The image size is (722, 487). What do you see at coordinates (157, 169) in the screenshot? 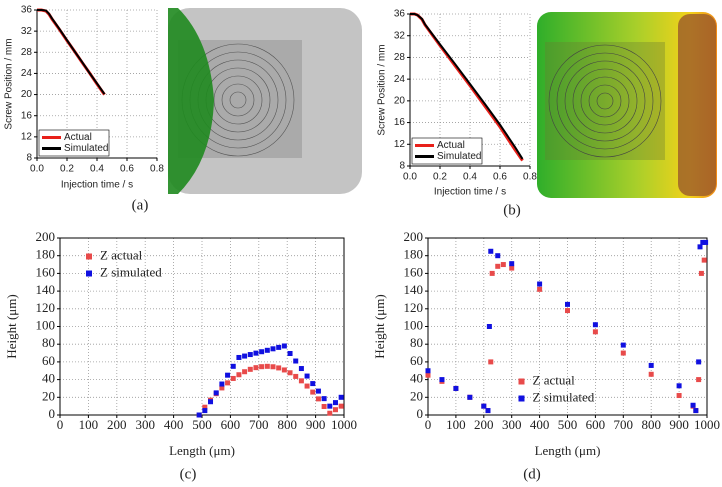
I see `x-tick-label: 0.8` at bounding box center [157, 169].